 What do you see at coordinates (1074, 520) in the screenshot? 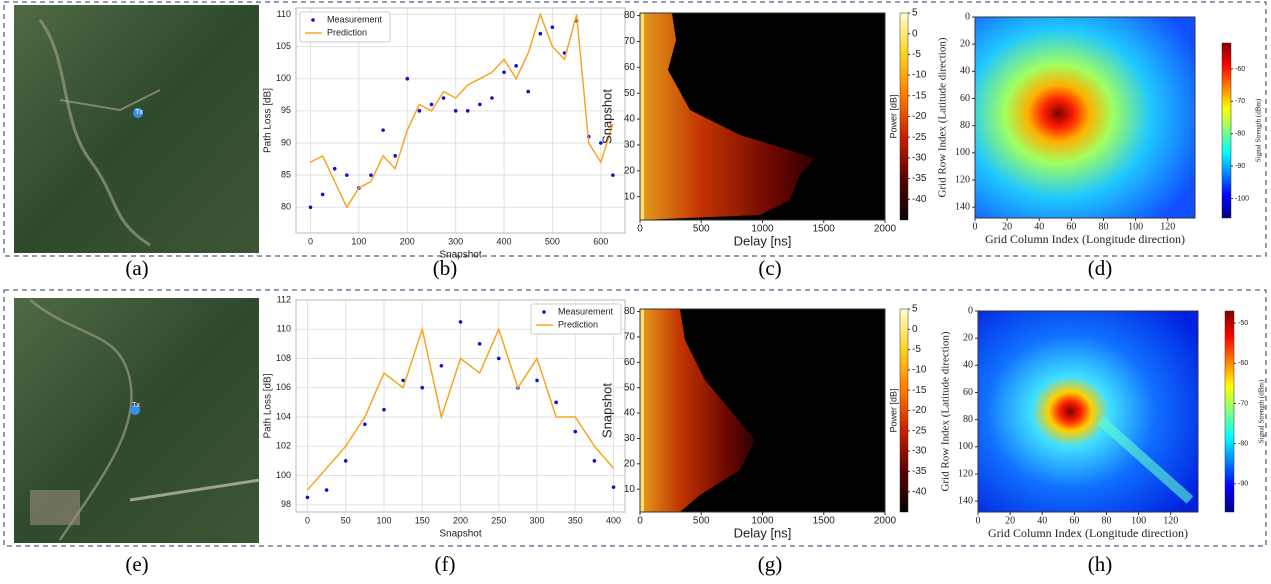
I see `x-tick-label: 60` at bounding box center [1074, 520].